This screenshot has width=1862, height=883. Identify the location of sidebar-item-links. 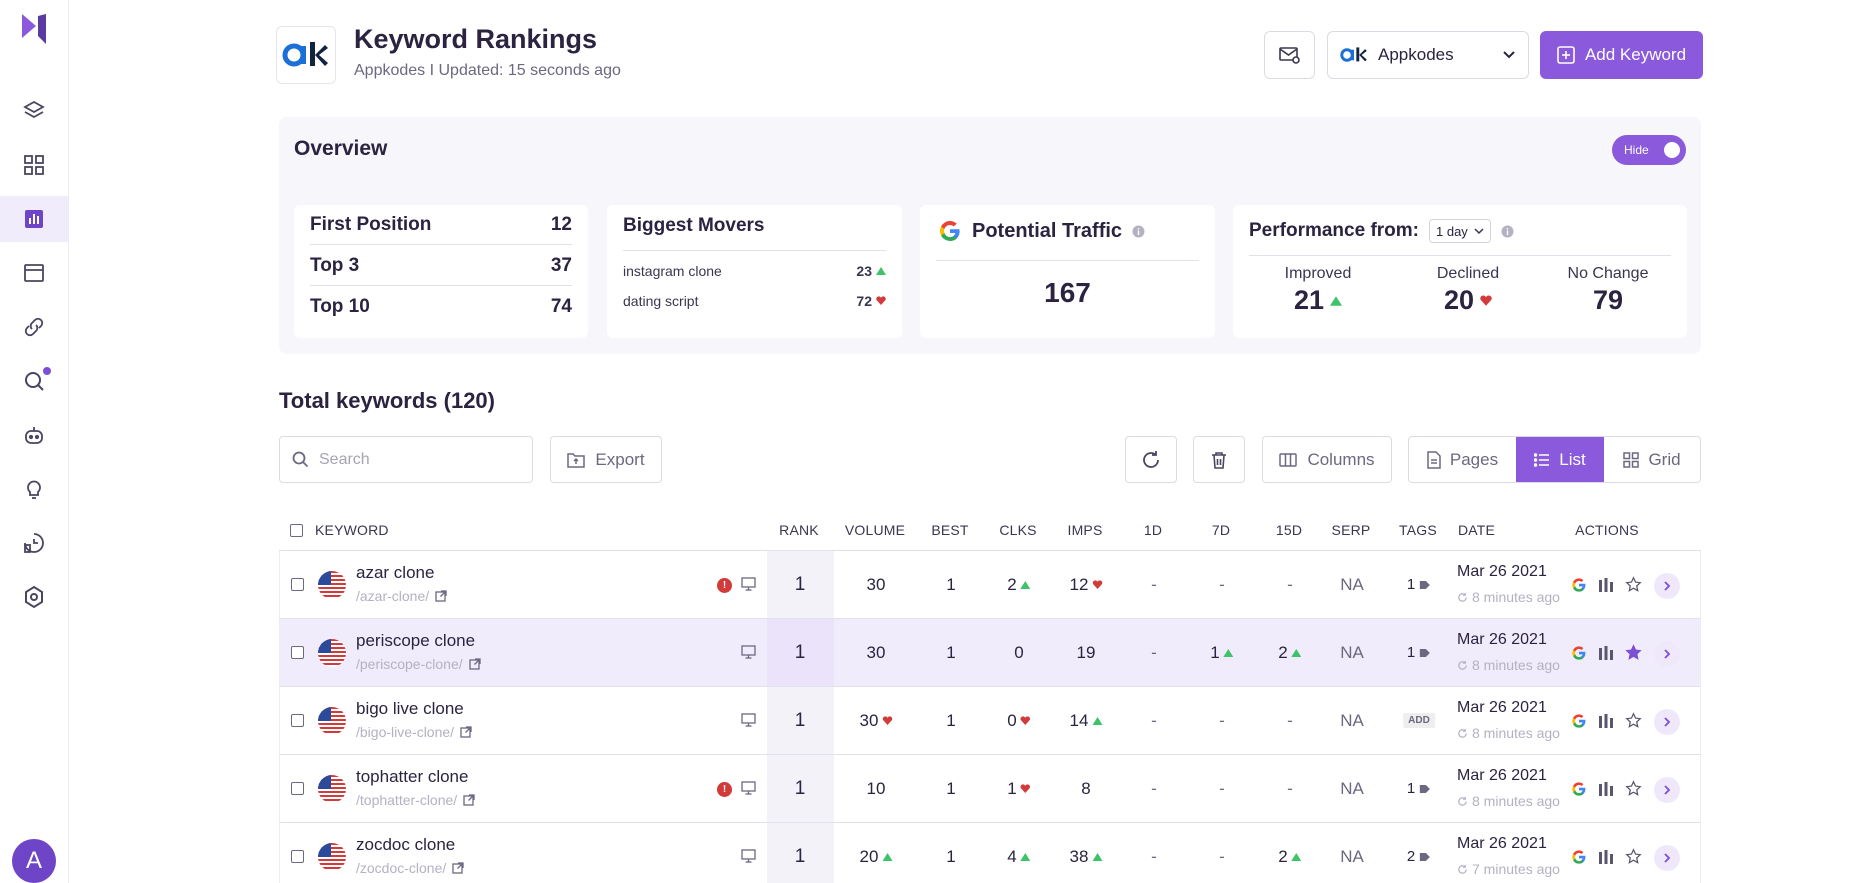
(34, 327).